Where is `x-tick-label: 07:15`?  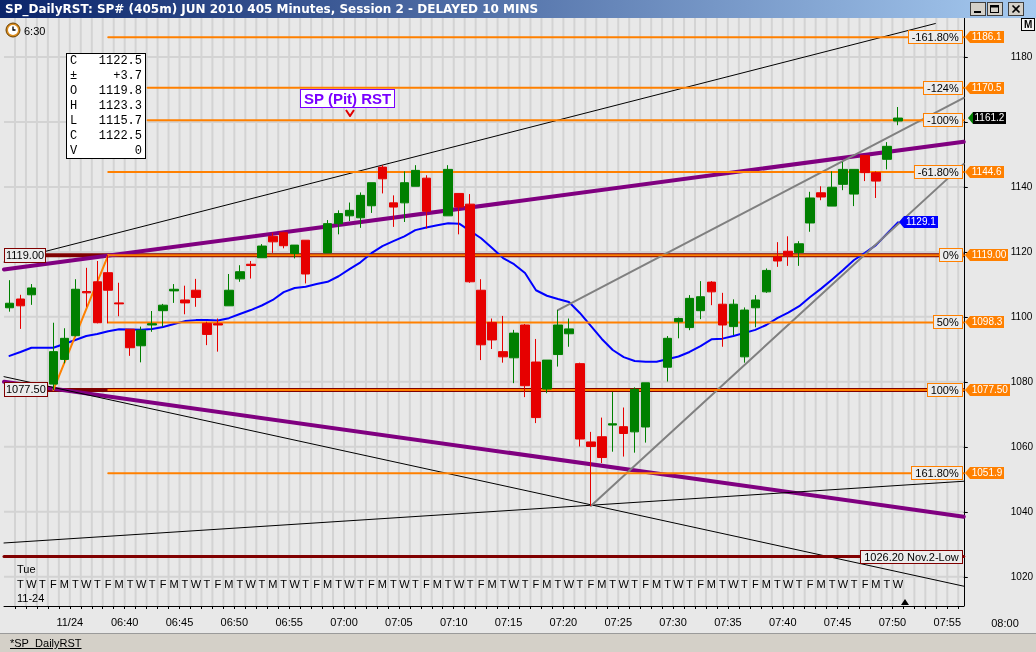 x-tick-label: 07:15 is located at coordinates (508, 621).